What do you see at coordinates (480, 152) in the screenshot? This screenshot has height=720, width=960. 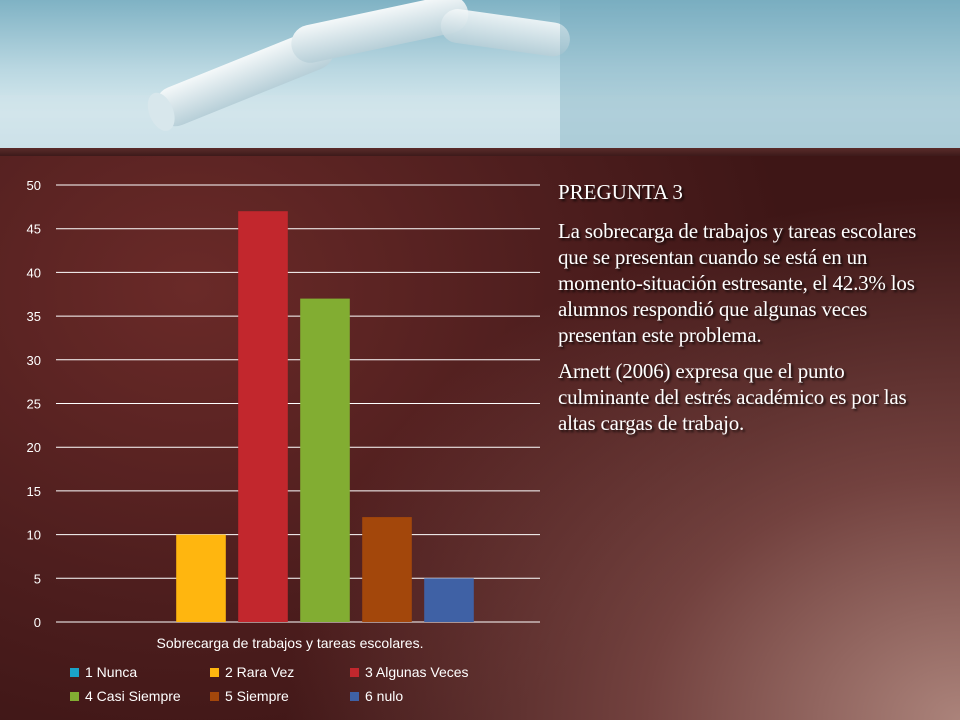 I see `header-divider-band` at bounding box center [480, 152].